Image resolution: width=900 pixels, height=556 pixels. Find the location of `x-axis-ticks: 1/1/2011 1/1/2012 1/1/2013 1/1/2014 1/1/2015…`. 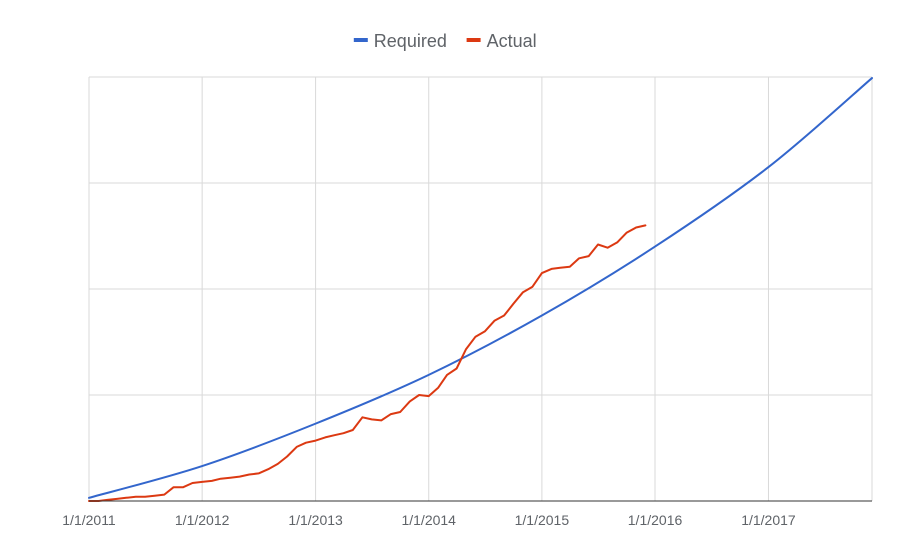

x-axis-ticks: 1/1/2011 1/1/2012 1/1/2013 1/1/2014 1/1/2015… is located at coordinates (429, 520).